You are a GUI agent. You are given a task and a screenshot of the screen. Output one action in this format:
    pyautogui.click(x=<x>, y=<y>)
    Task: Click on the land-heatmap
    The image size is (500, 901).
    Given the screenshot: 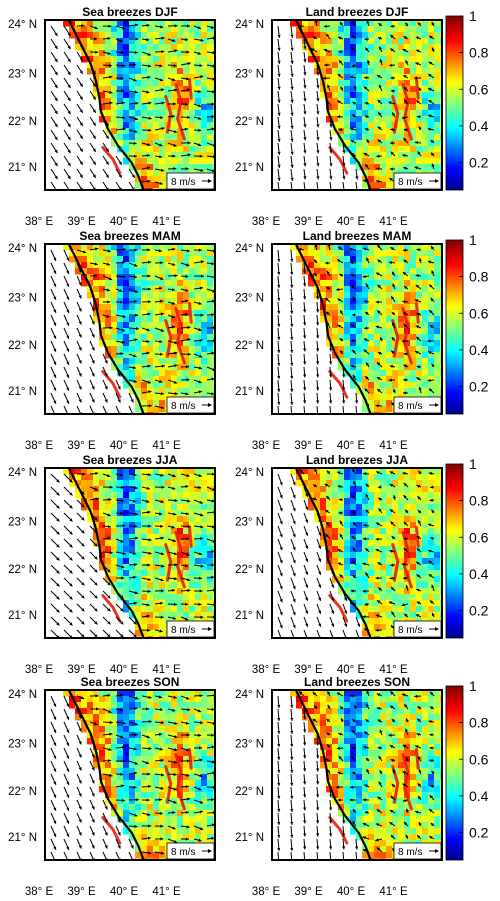 What is the action you would take?
    pyautogui.click(x=366, y=553)
    